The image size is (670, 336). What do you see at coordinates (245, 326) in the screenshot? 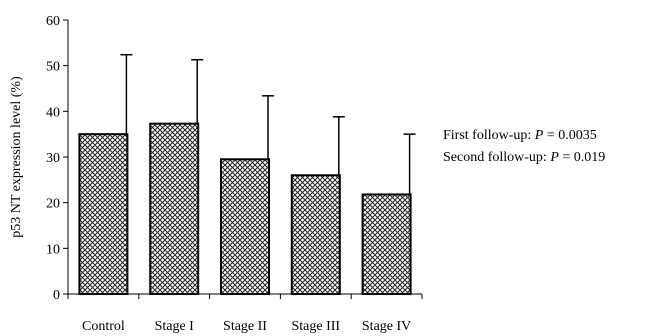
I see `x-tick-label: Stage II` at bounding box center [245, 326].